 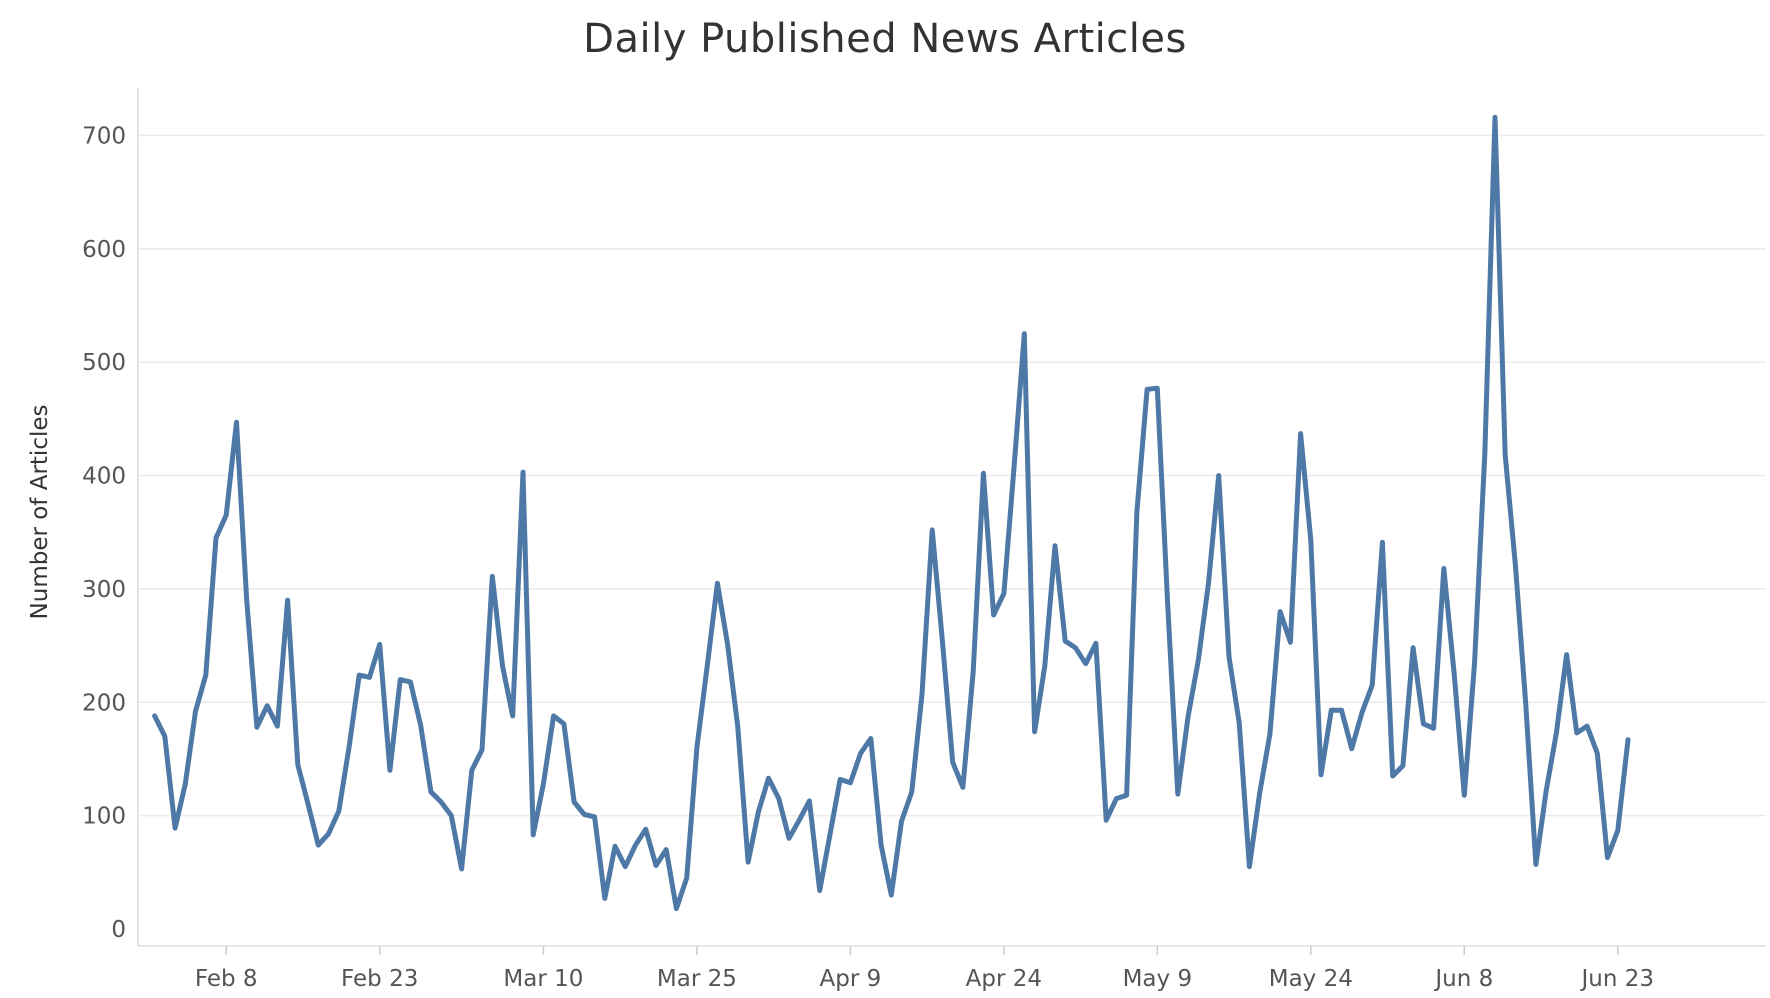 I want to click on x-tick-label: May 24, so click(x=1311, y=979).